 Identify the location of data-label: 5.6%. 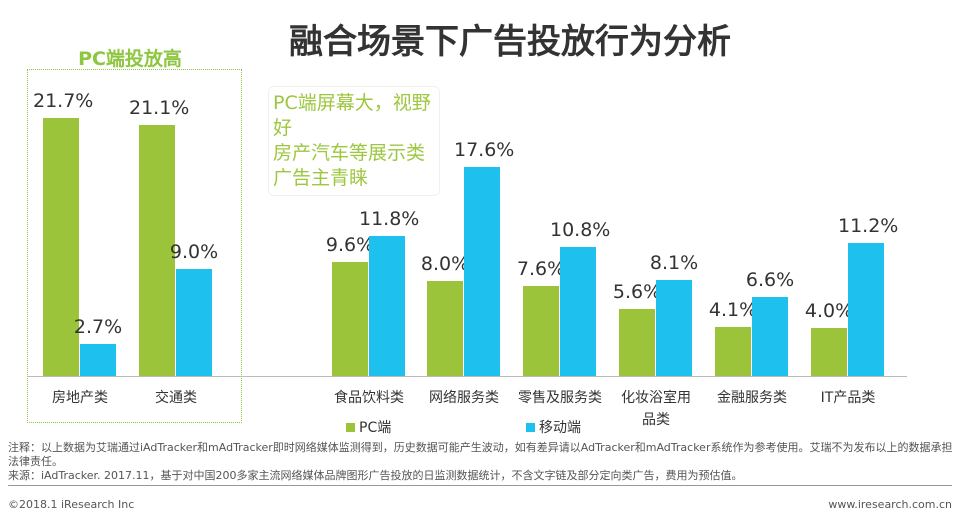
(637, 292).